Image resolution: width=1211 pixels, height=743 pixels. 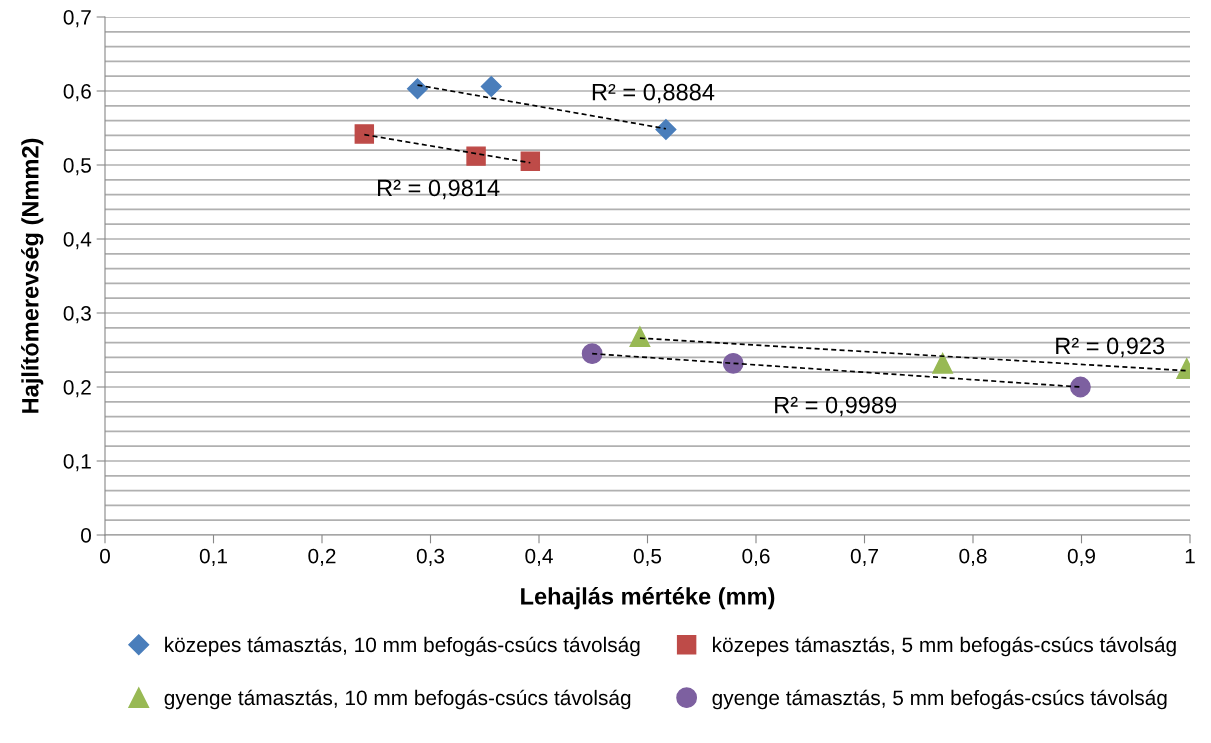 What do you see at coordinates (77, 389) in the screenshot?
I see `y-tick-label: 0,2` at bounding box center [77, 389].